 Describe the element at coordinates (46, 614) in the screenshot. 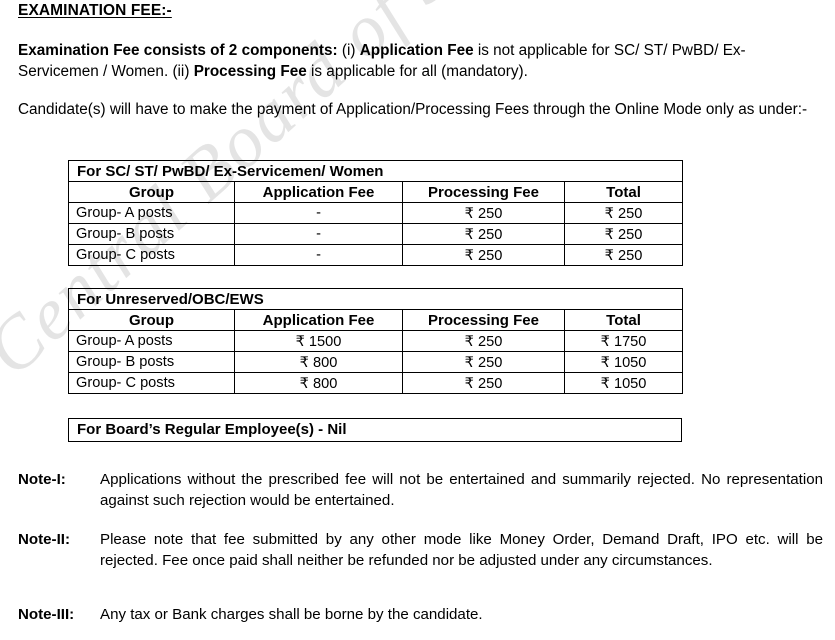

I see `note-3-label: Note-III:` at that location.